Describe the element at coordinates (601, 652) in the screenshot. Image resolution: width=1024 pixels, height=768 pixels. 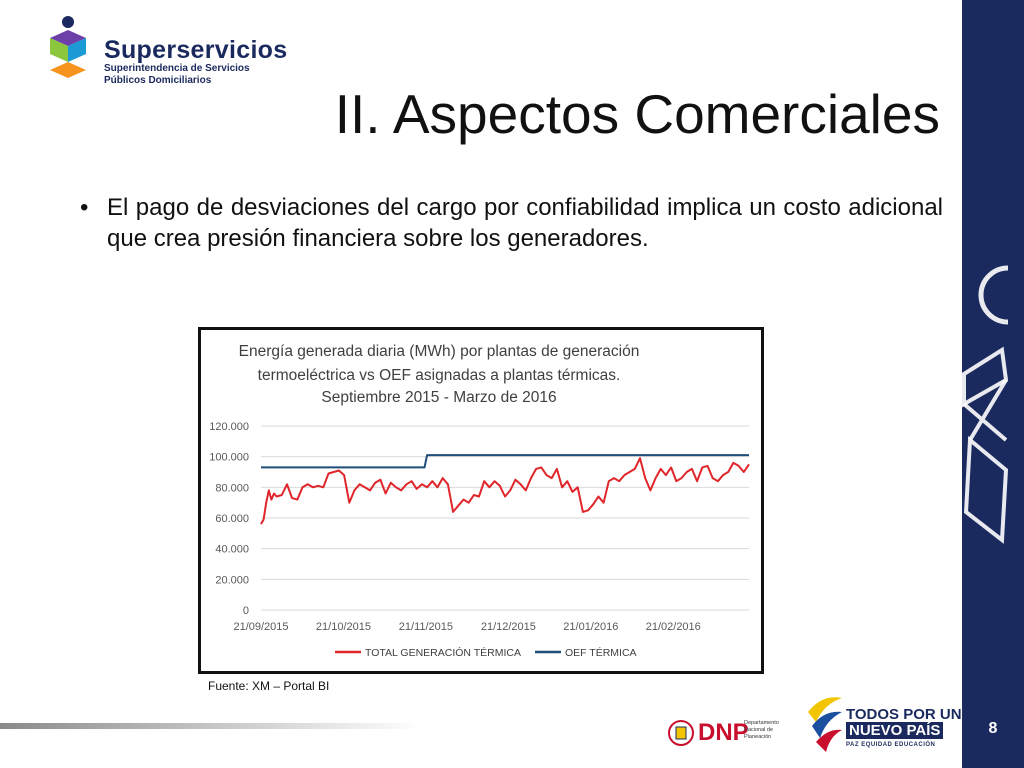
I see `legend-label: OEF TÉRMICA` at that location.